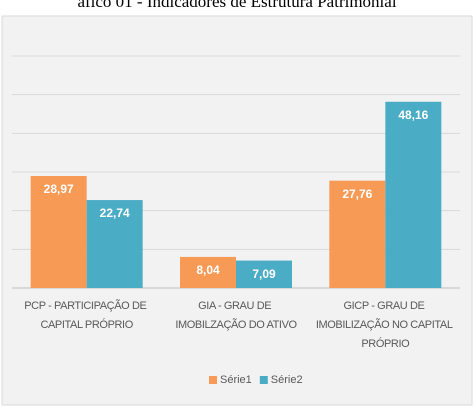 The image size is (474, 407). Describe the element at coordinates (236, 315) in the screenshot. I see `x-tick-label: GIA - GRAU DE IMOBILZAÇÃO DO ATIVO` at that location.